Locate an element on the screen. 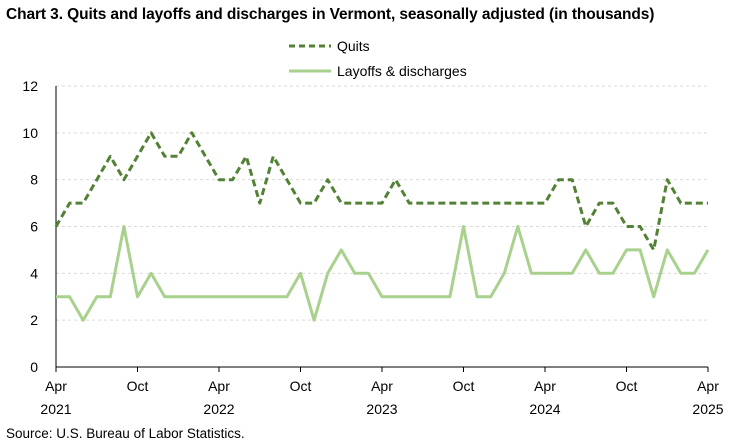 The width and height of the screenshot is (750, 446). y-tick-label-0: 0 is located at coordinates (34, 367).